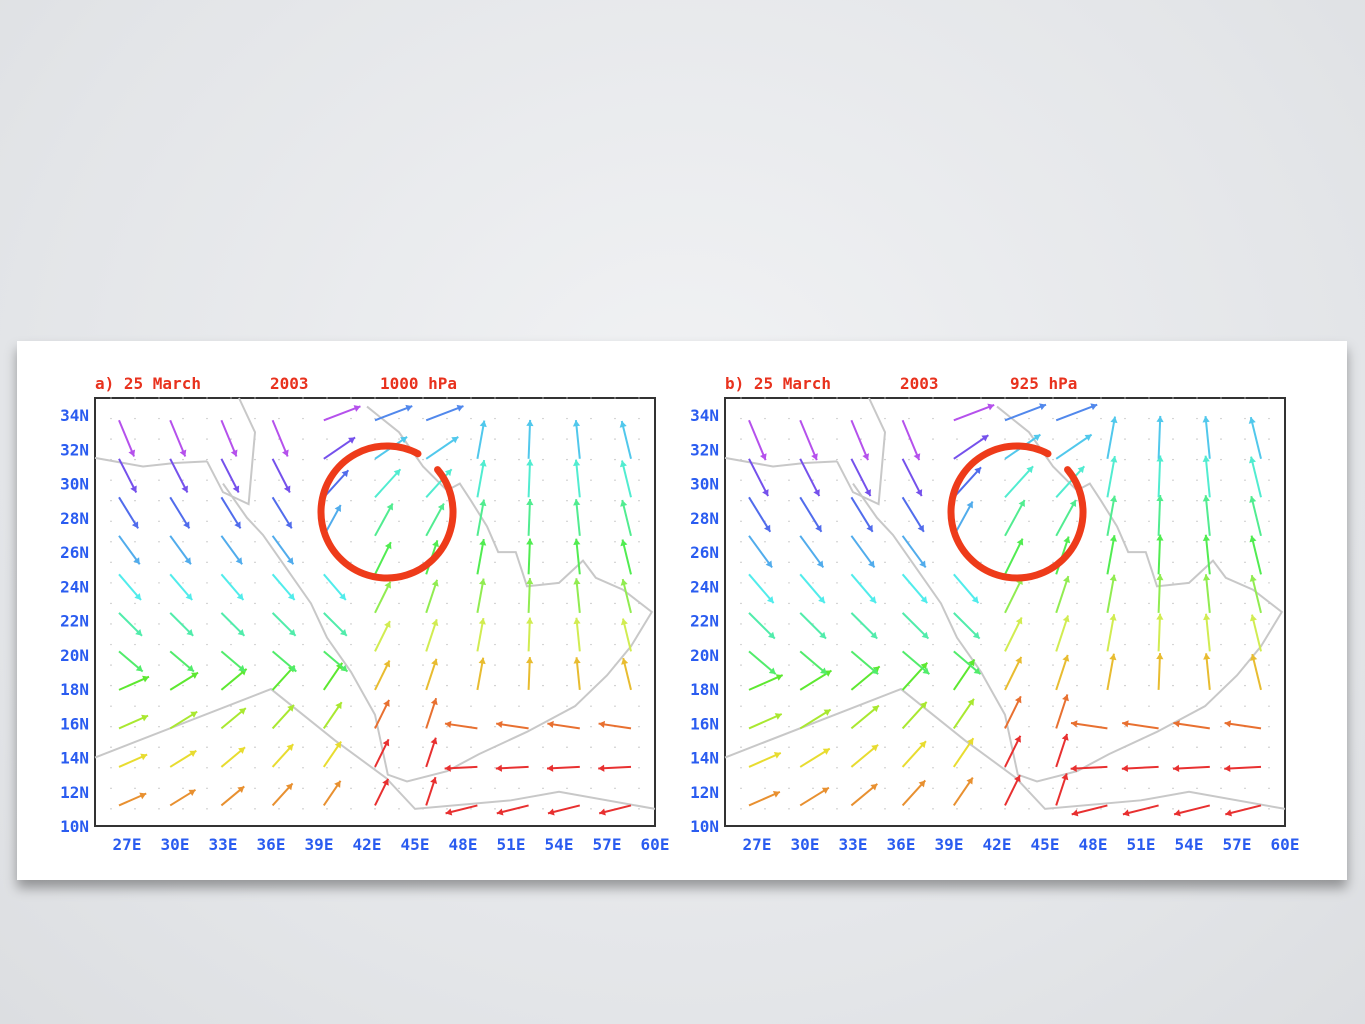 The image size is (1365, 1024). I want to click on lat-label: 34N, so click(74, 415).